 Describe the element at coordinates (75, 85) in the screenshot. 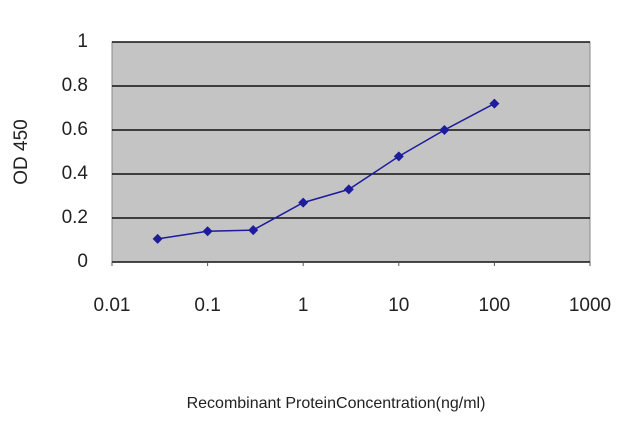

I see `y-tick-label: 0.8` at that location.